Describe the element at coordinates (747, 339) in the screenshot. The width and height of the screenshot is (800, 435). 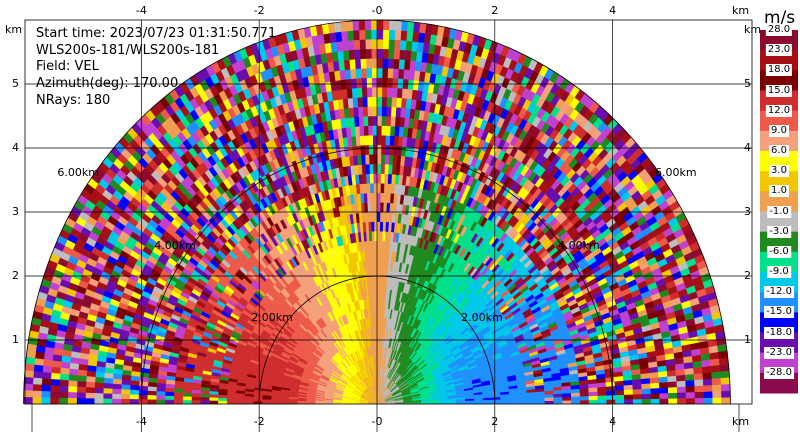
I see `y-tick-label-right-0: 1` at that location.